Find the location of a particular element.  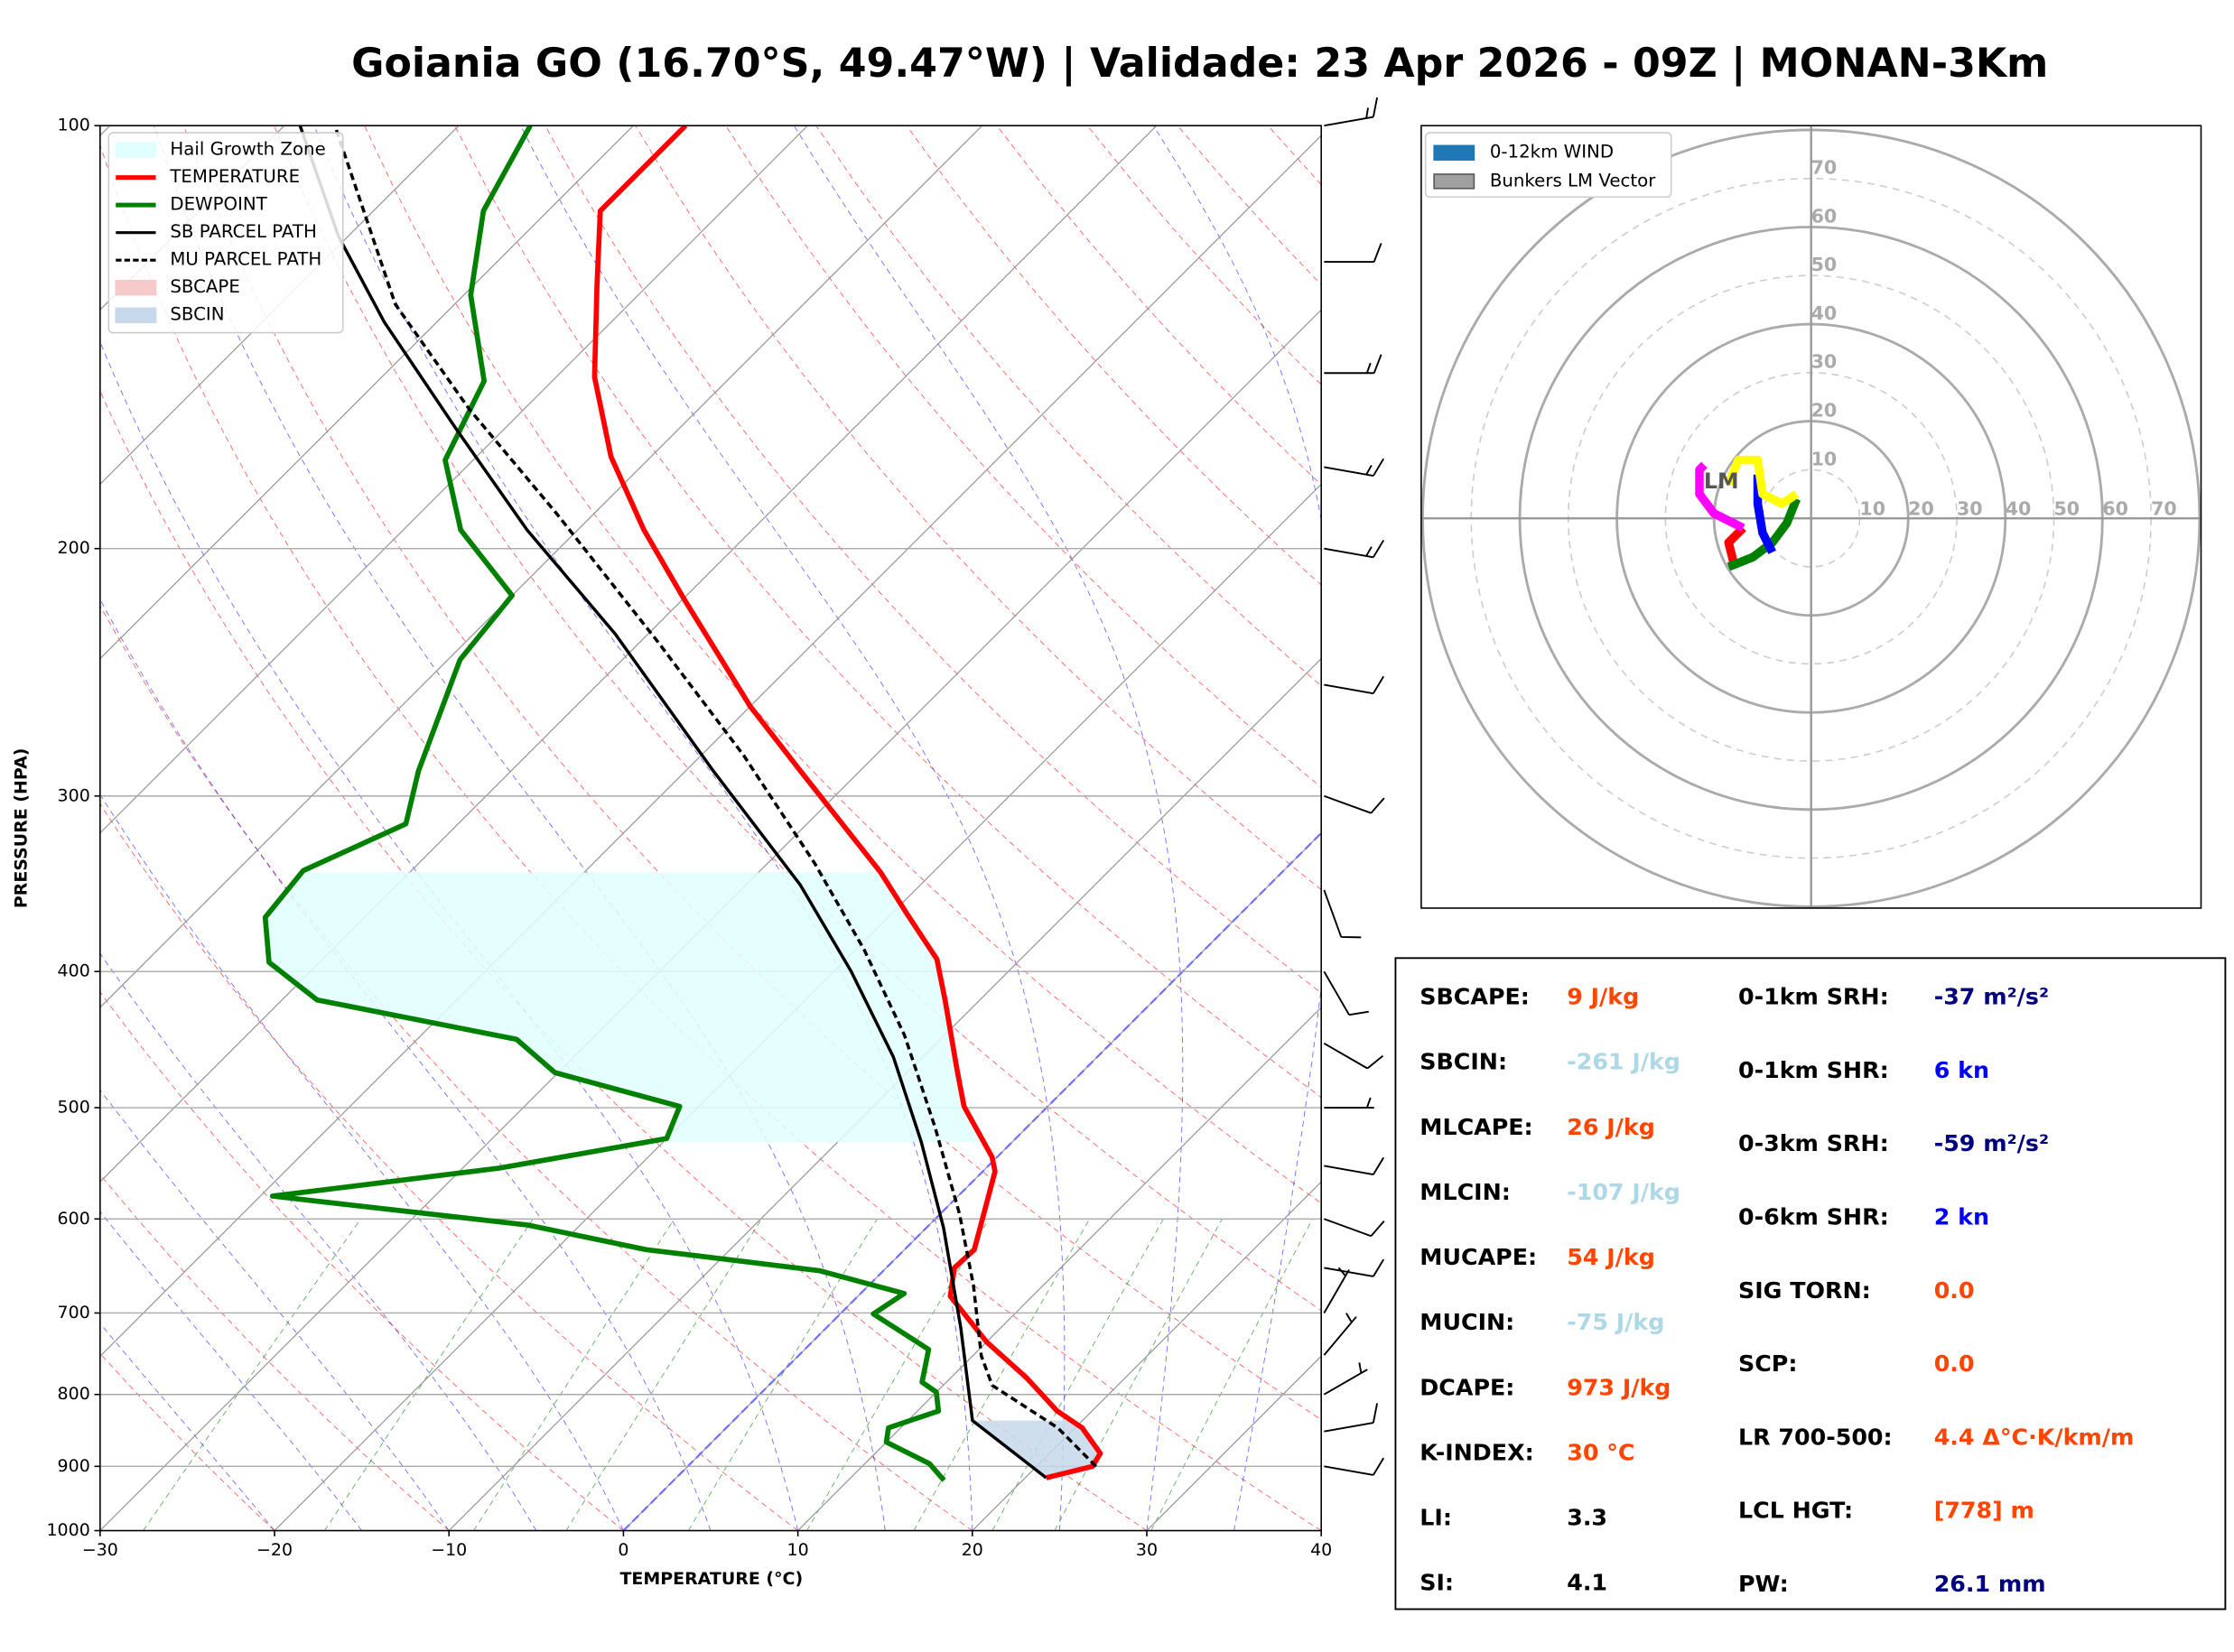

index-value: -75 J/kg is located at coordinates (1615, 1322).